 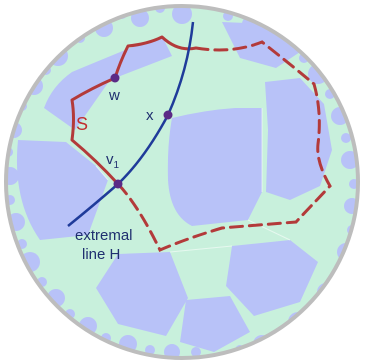 I want to click on label-line-h: line H, so click(x=101, y=254).